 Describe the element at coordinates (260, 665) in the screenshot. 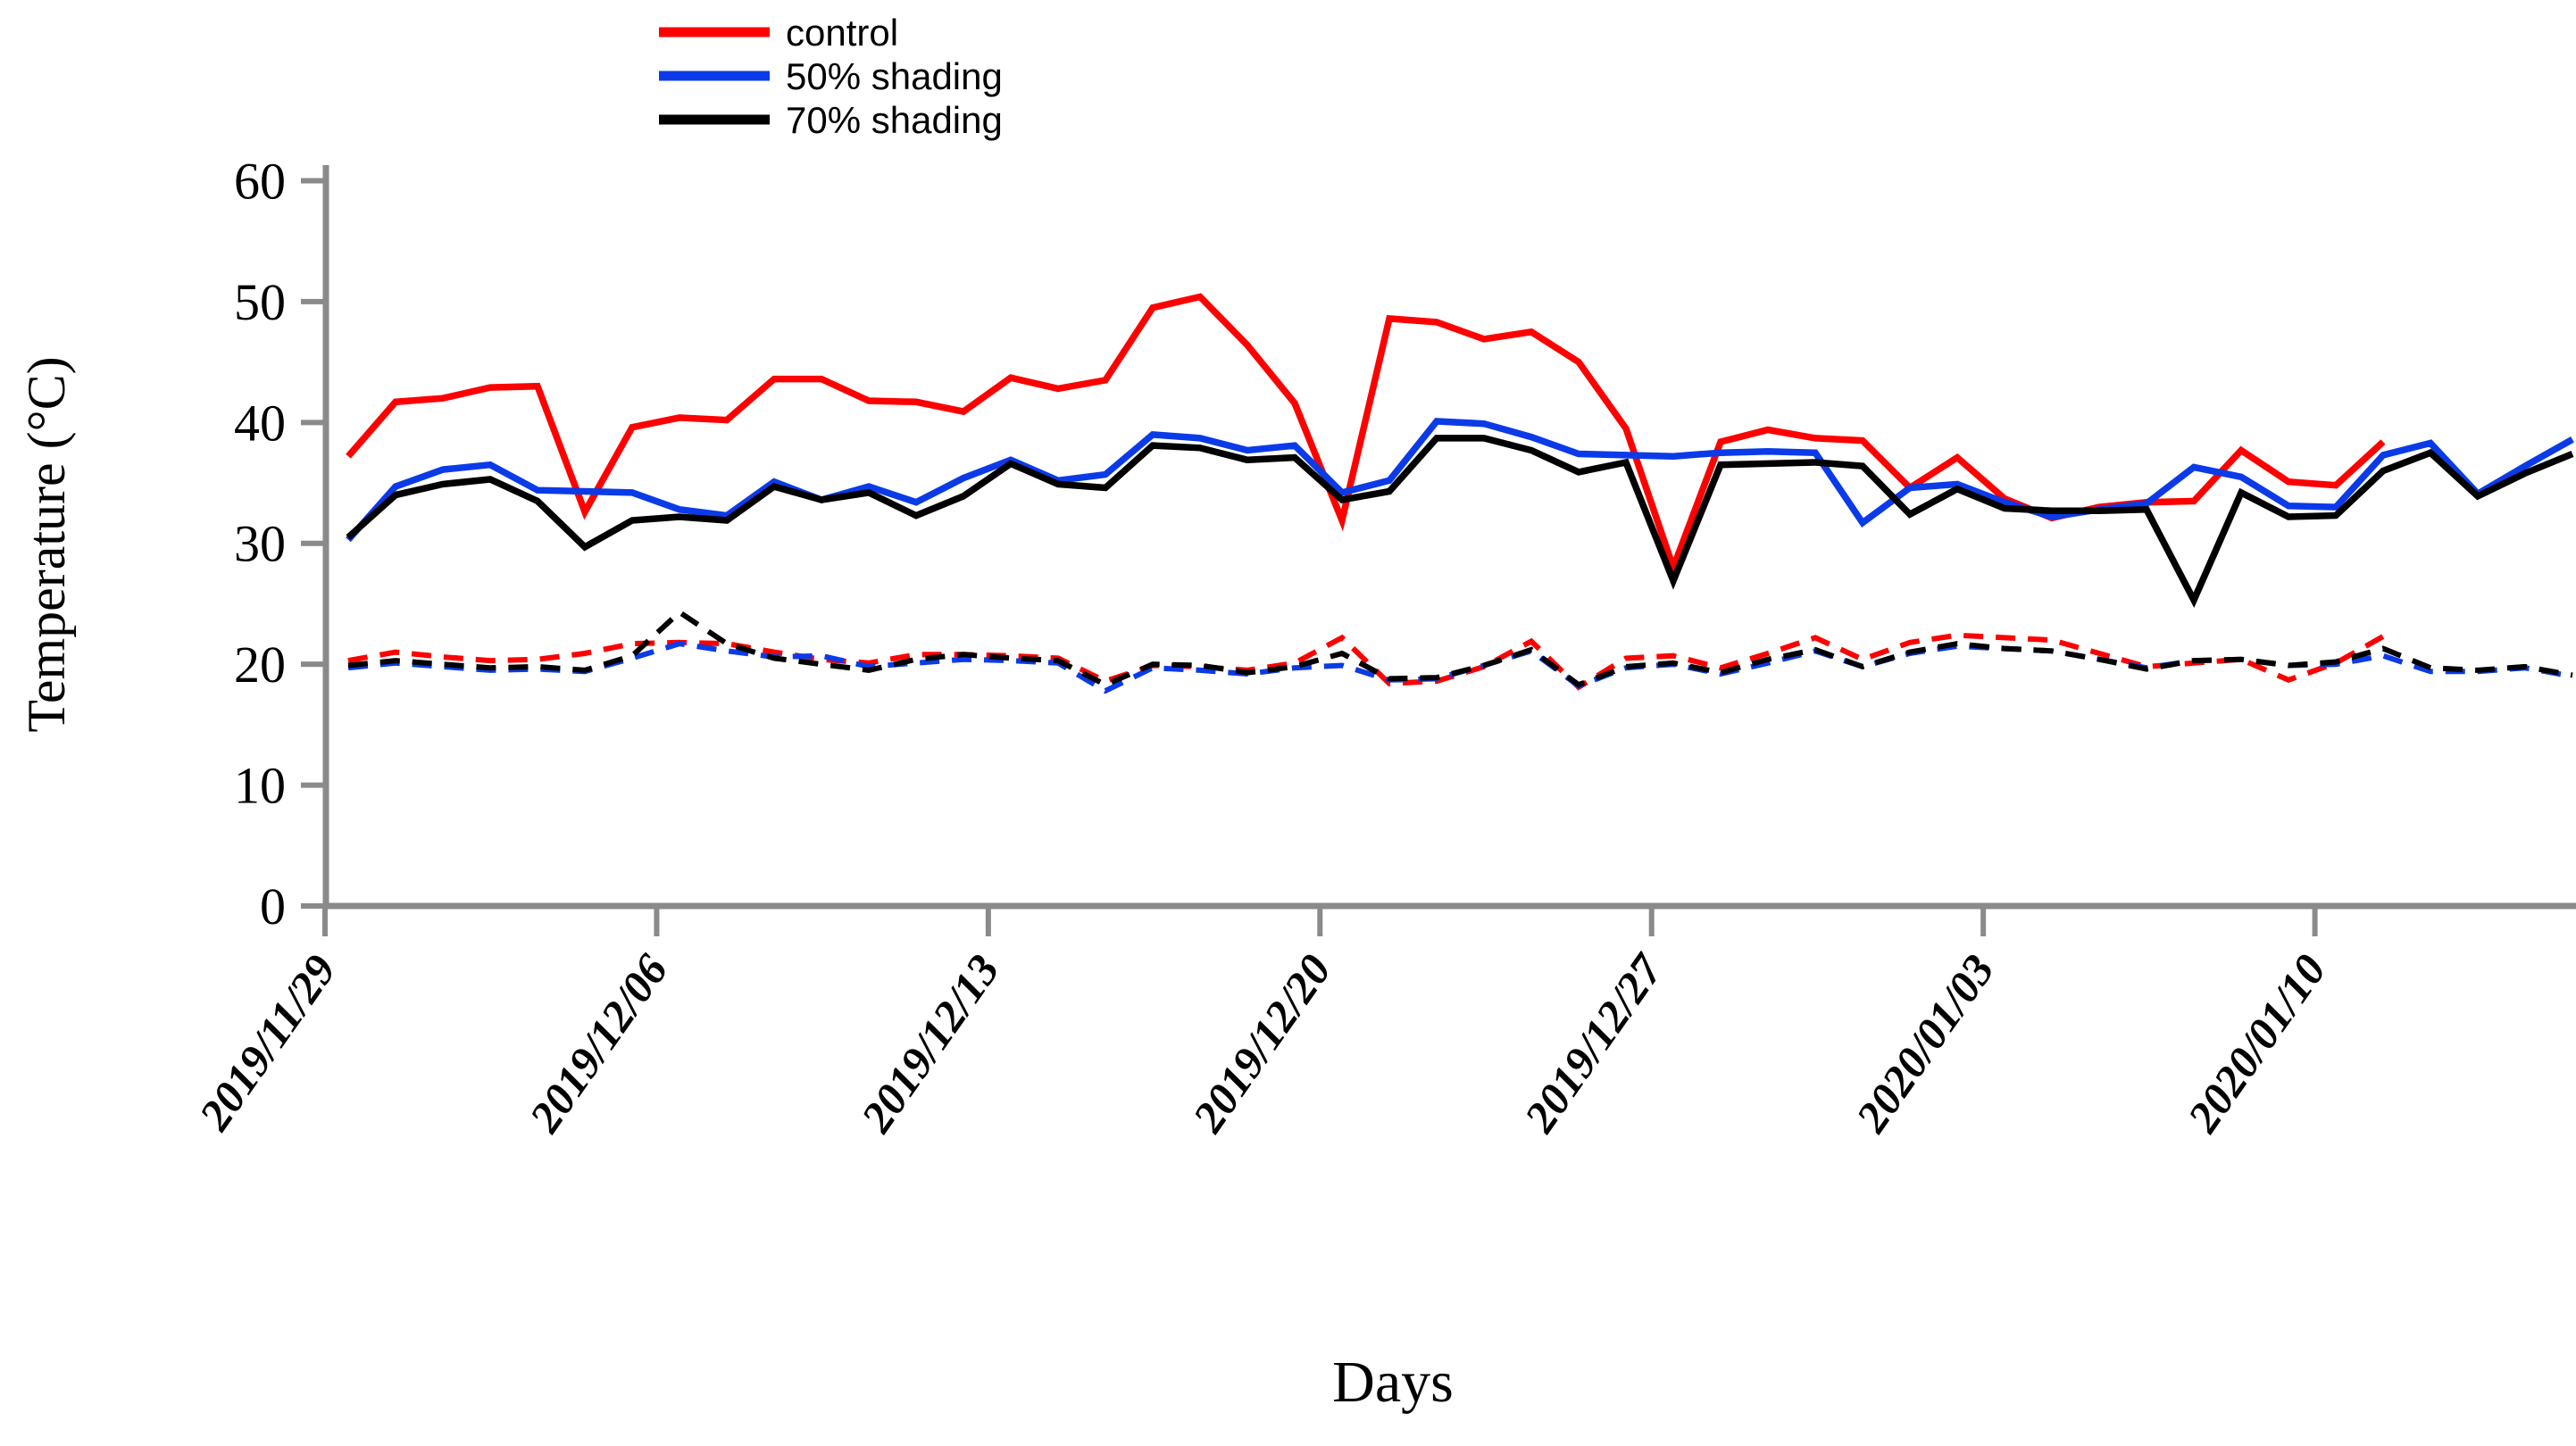

I see `y-tick-label: 20` at that location.